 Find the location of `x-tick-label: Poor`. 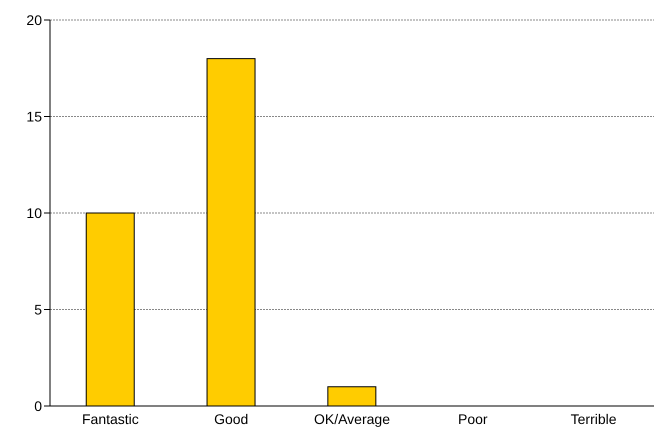

x-tick-label: Poor is located at coordinates (473, 418).